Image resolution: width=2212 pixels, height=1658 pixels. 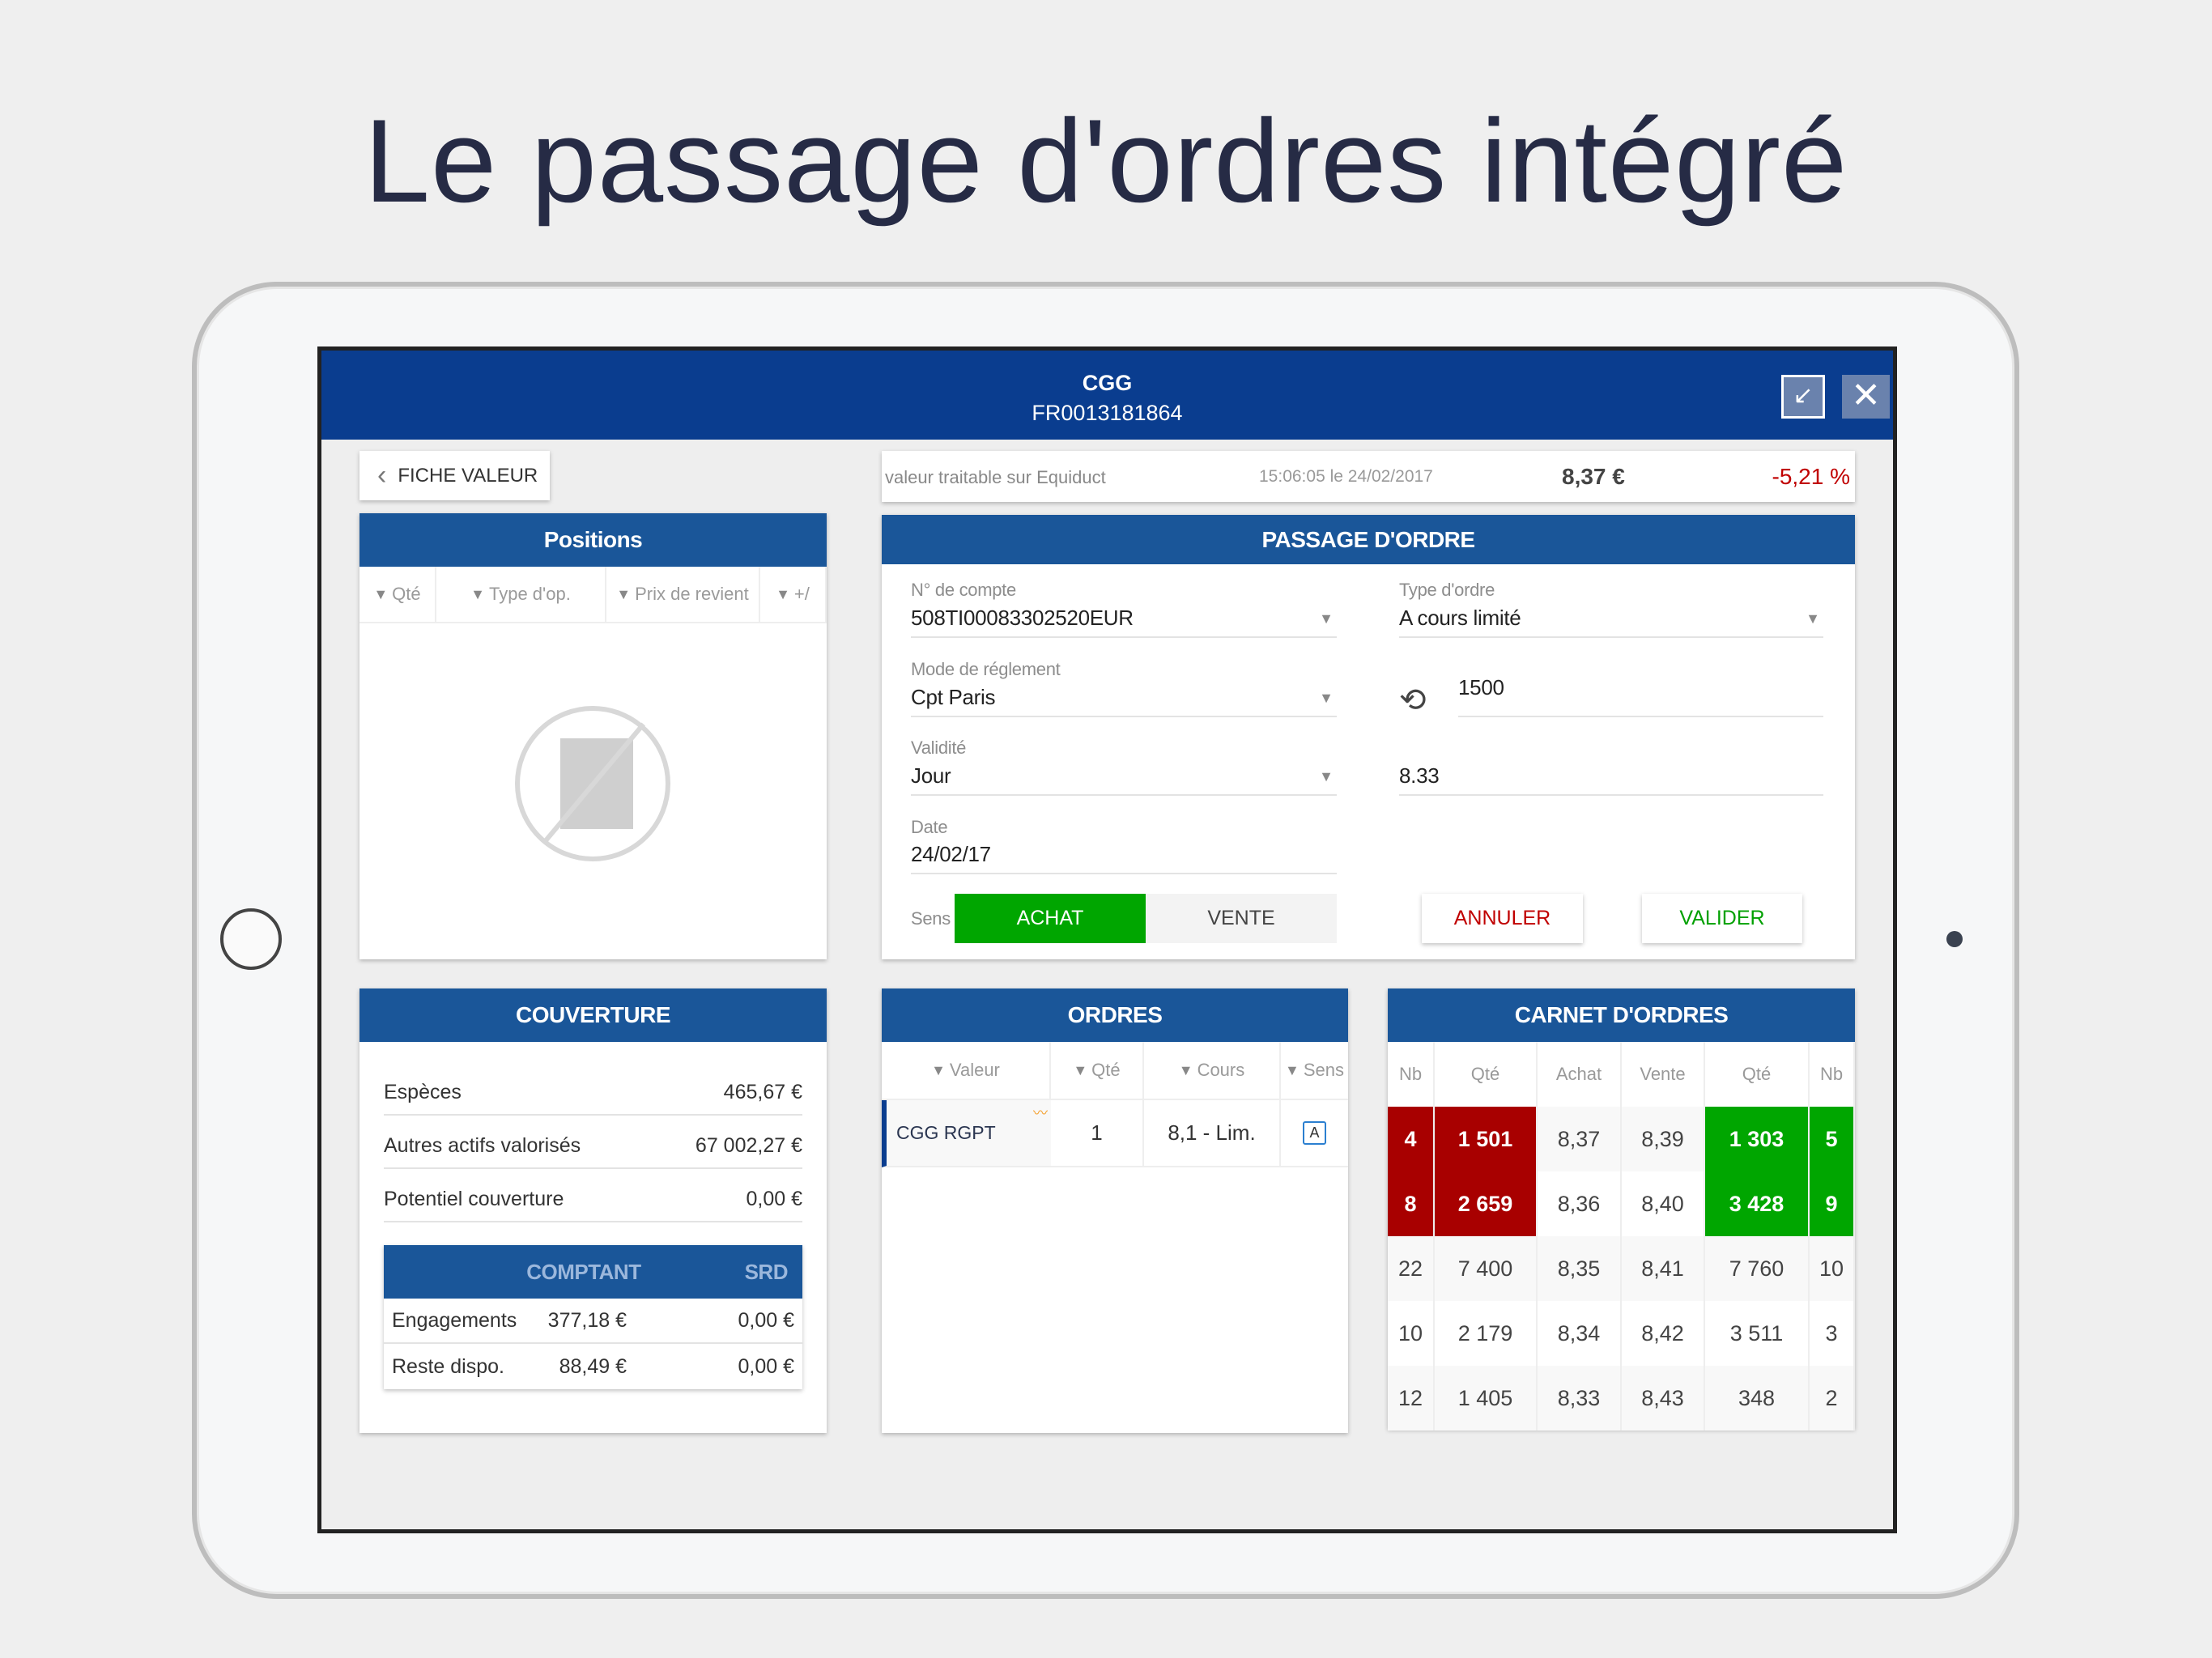 What do you see at coordinates (1124, 622) in the screenshot?
I see `account-select: 508TI00083302520EUR ▼` at bounding box center [1124, 622].